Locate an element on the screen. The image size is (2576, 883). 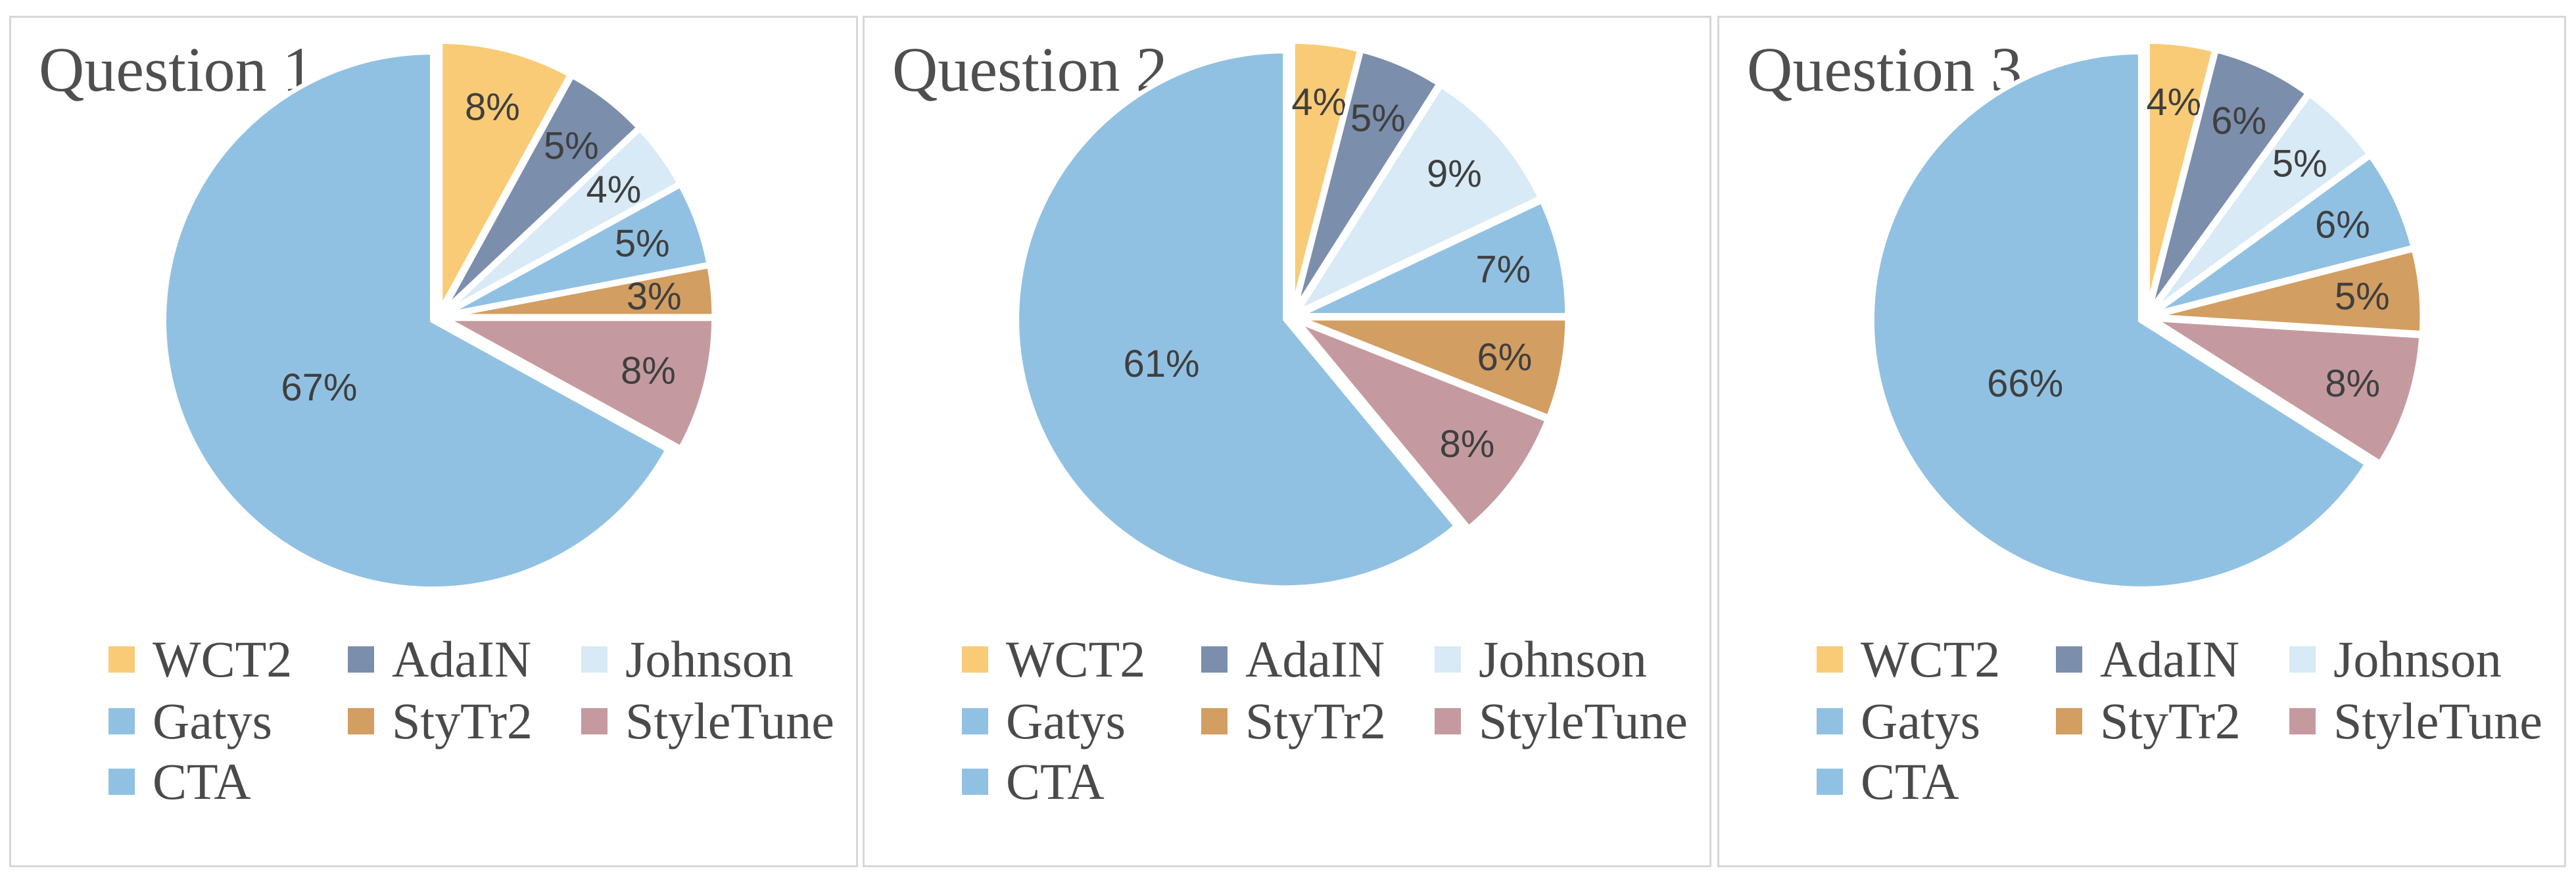
legend-swatch-johnson is located at coordinates (1448, 659).